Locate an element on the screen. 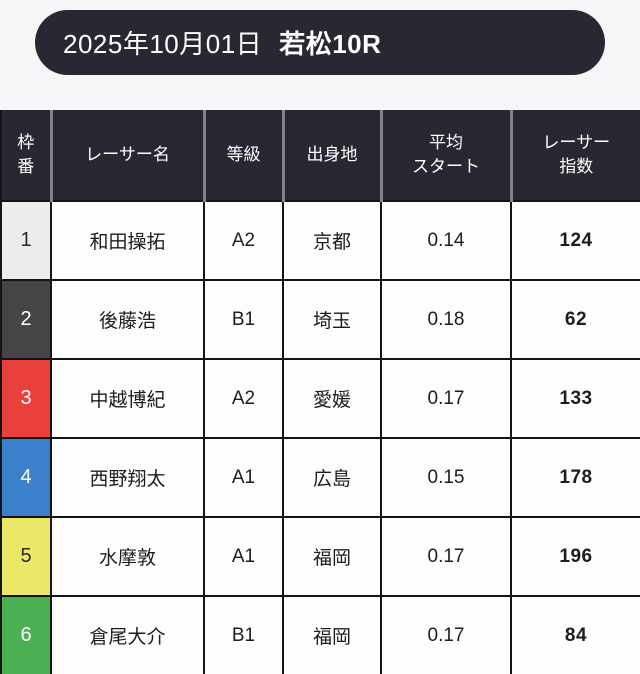 The width and height of the screenshot is (640, 674). avg-start-cell: 0.15 is located at coordinates (446, 477).